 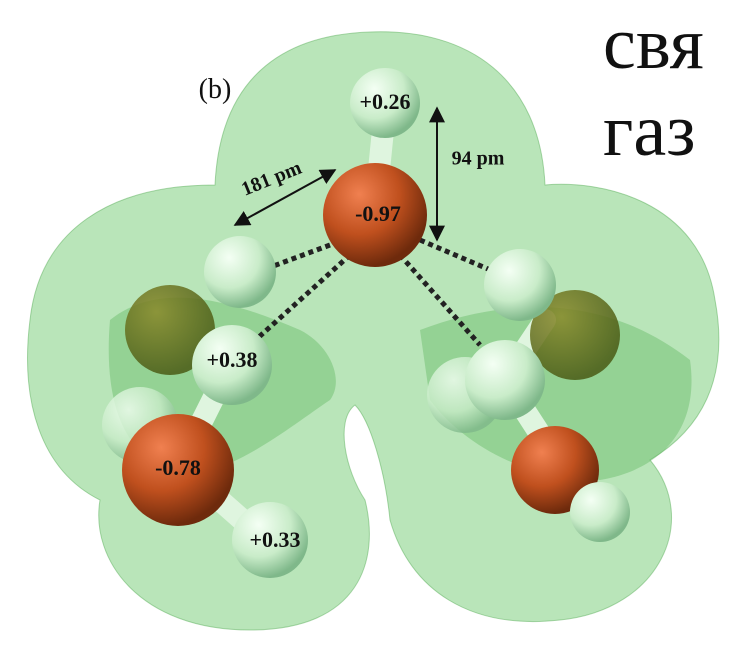 What do you see at coordinates (378, 213) in the screenshot?
I see `charge-label: -0.97` at bounding box center [378, 213].